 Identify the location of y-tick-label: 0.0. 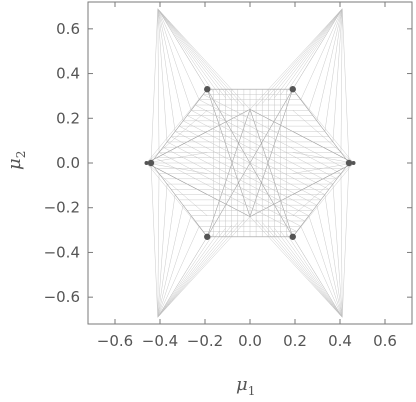
(68, 163).